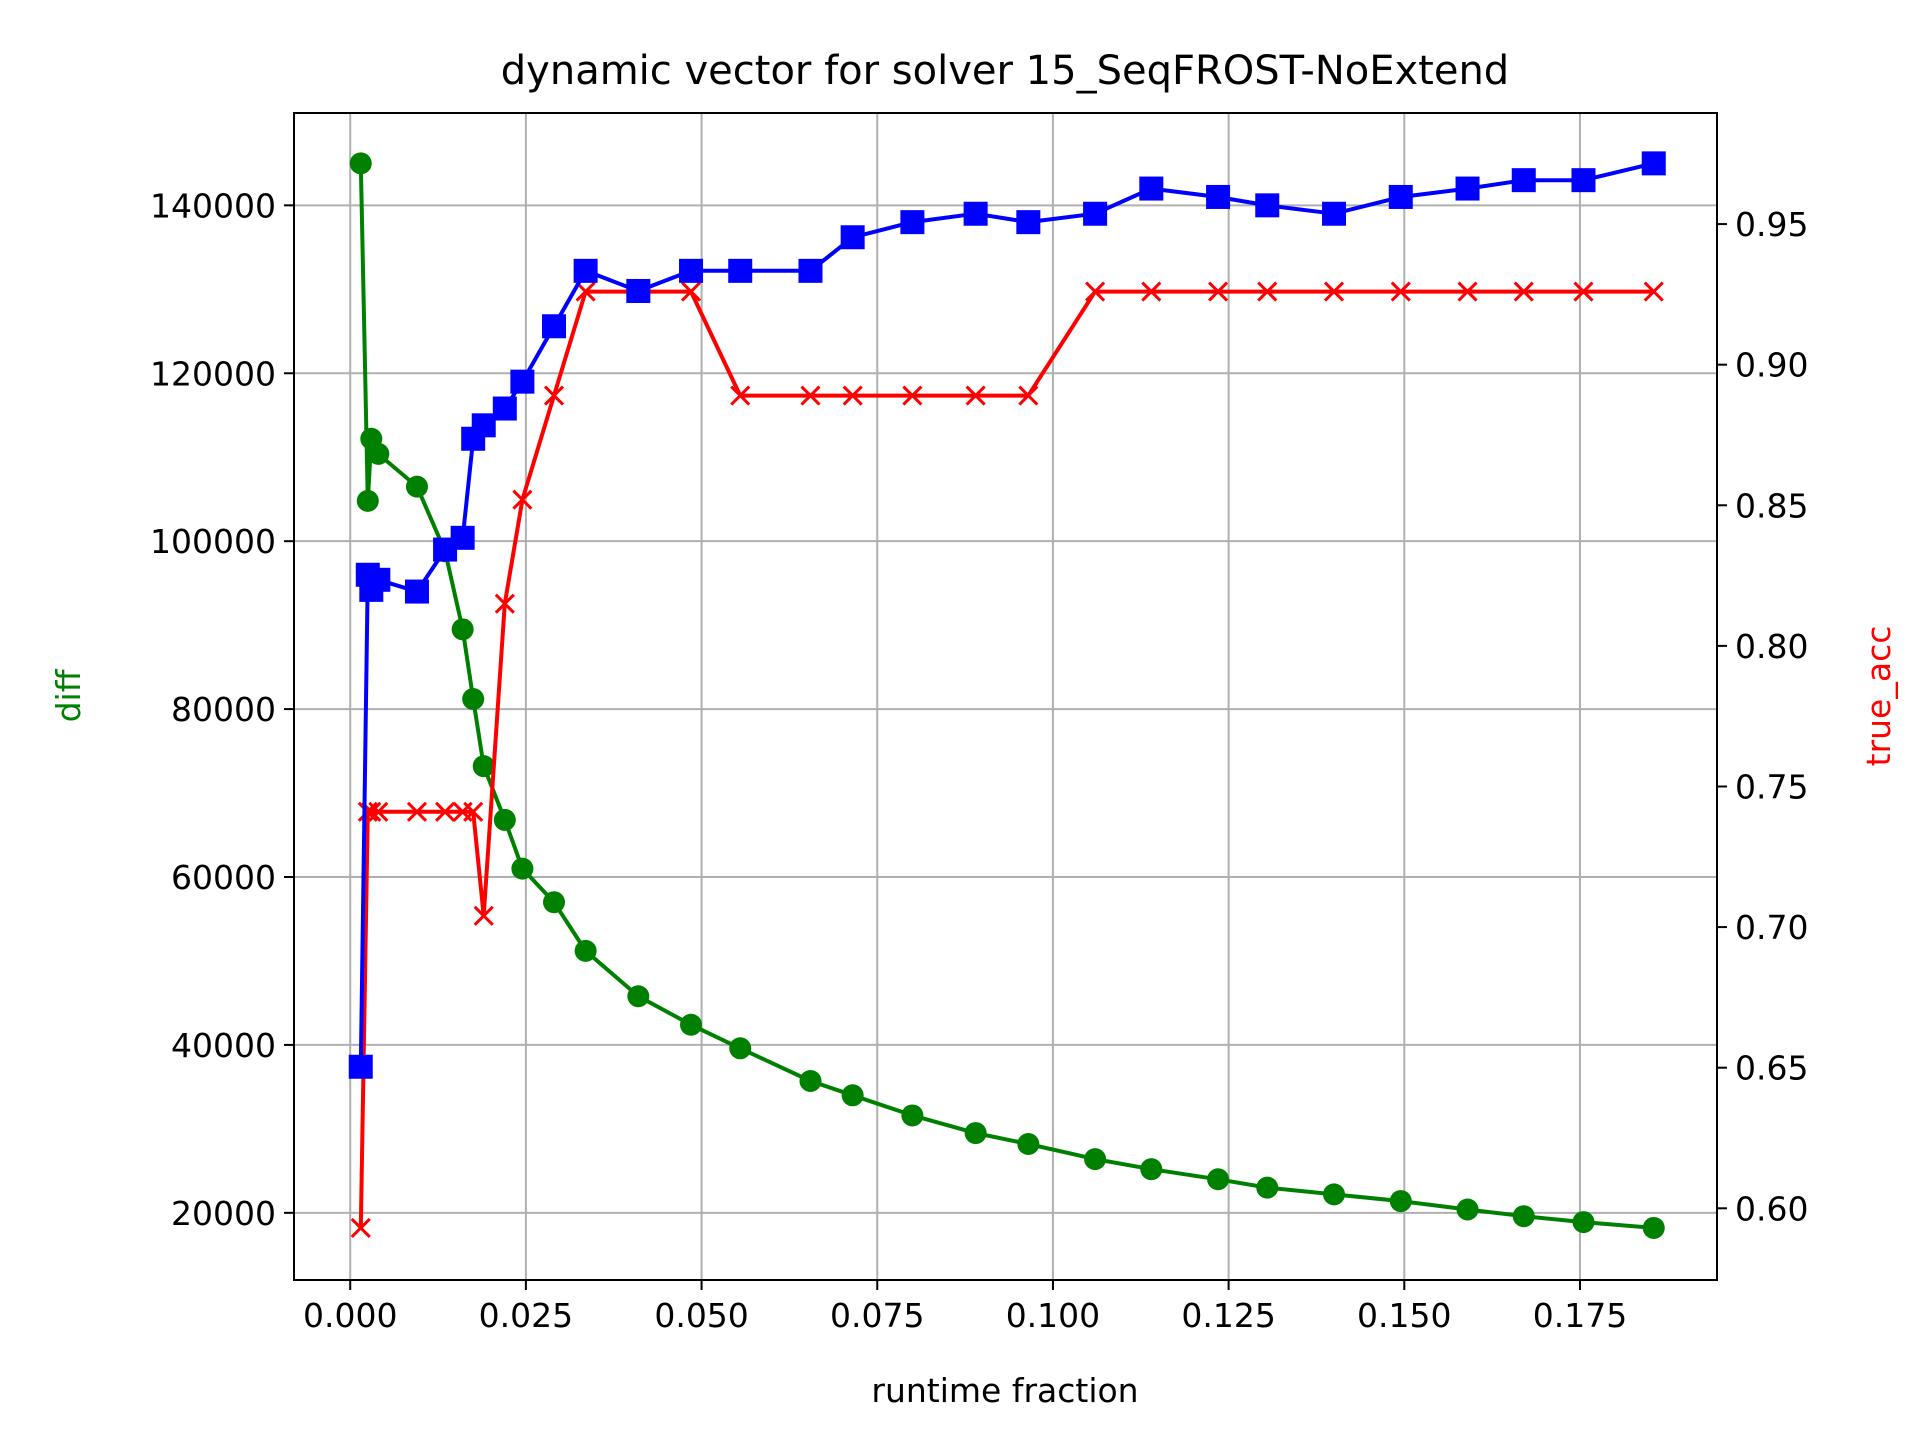 The image size is (1920, 1440). I want to click on x-tick-label: 0.150, so click(1404, 1315).